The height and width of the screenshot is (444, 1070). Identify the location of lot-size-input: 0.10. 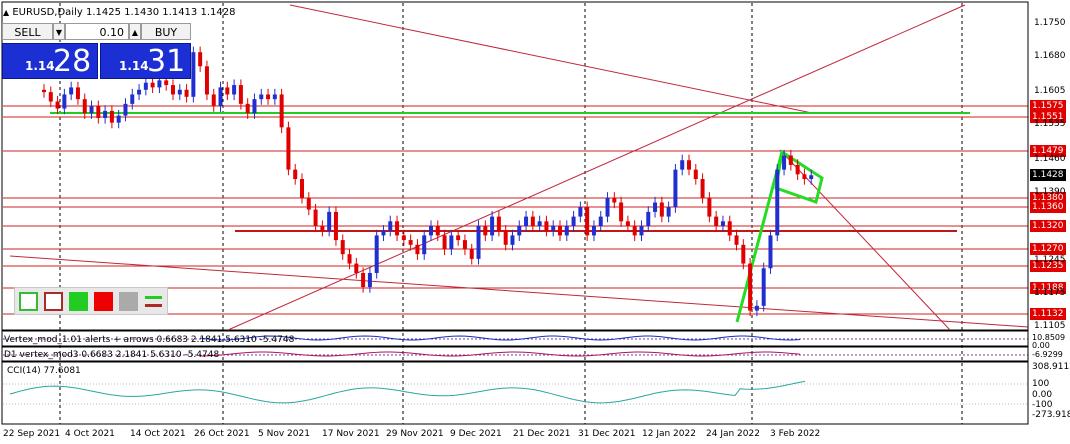
(97, 31).